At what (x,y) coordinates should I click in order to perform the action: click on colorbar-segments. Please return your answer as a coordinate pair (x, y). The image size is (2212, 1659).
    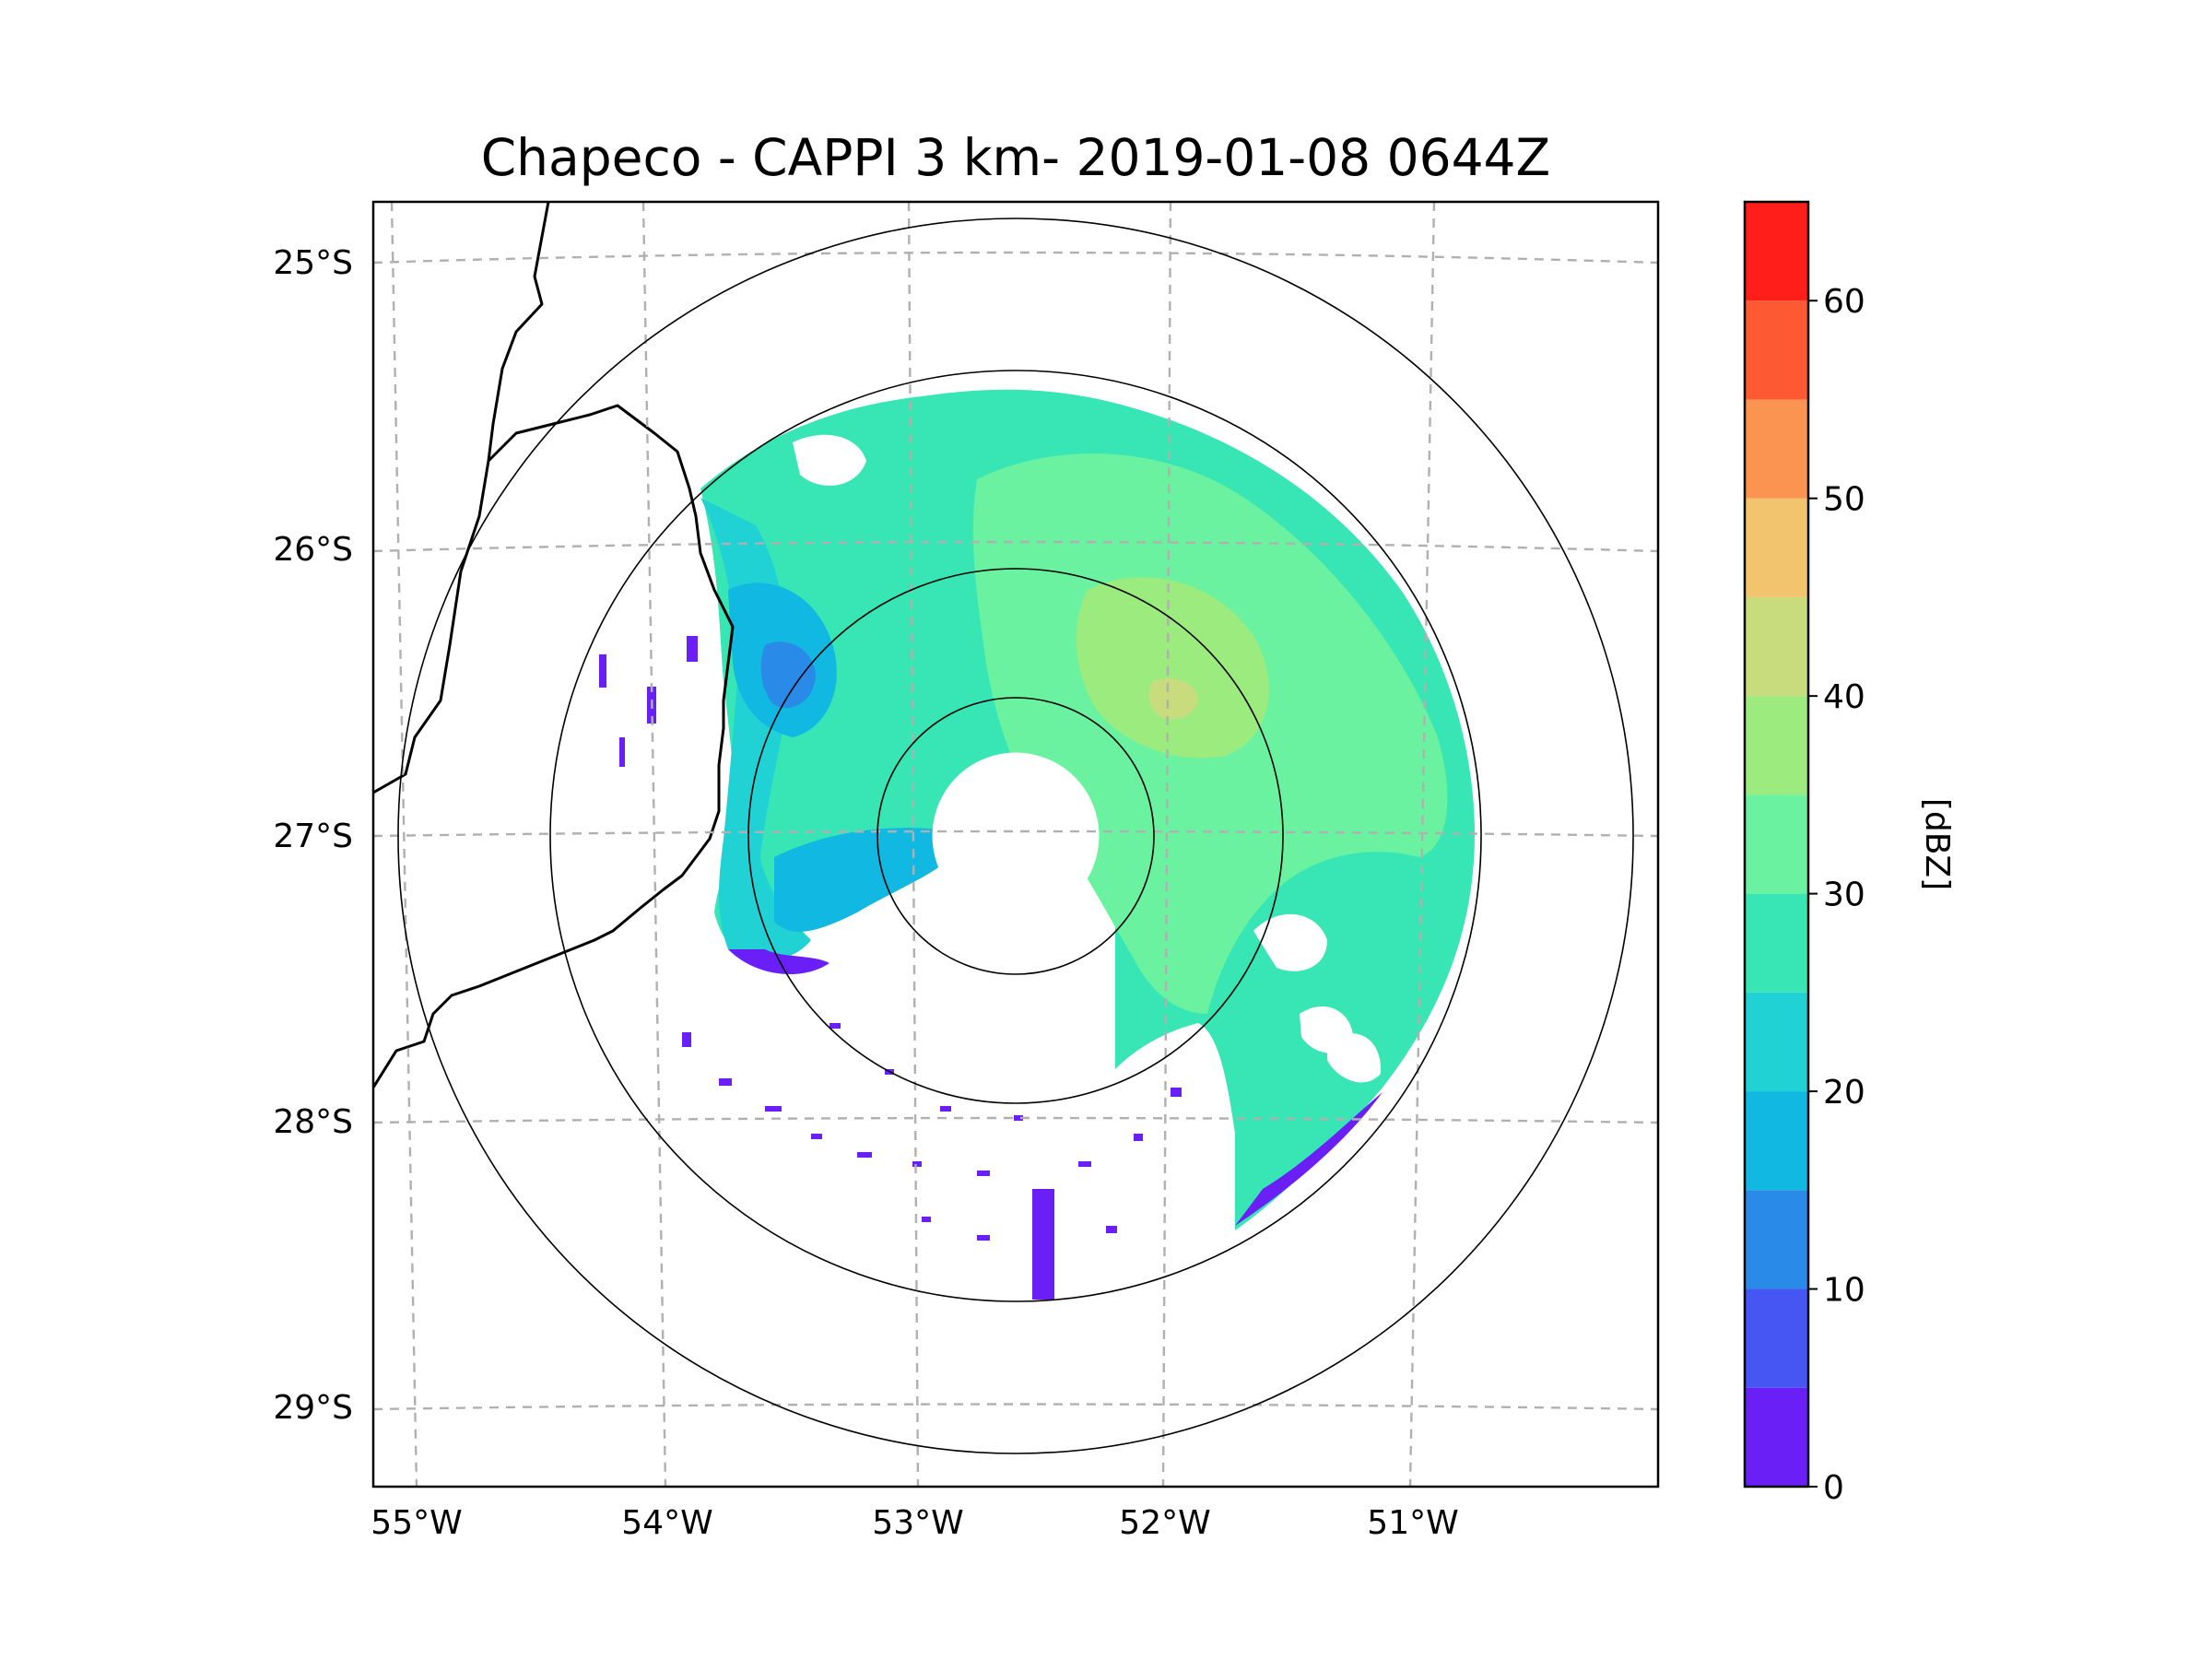
    Looking at the image, I should click on (1776, 844).